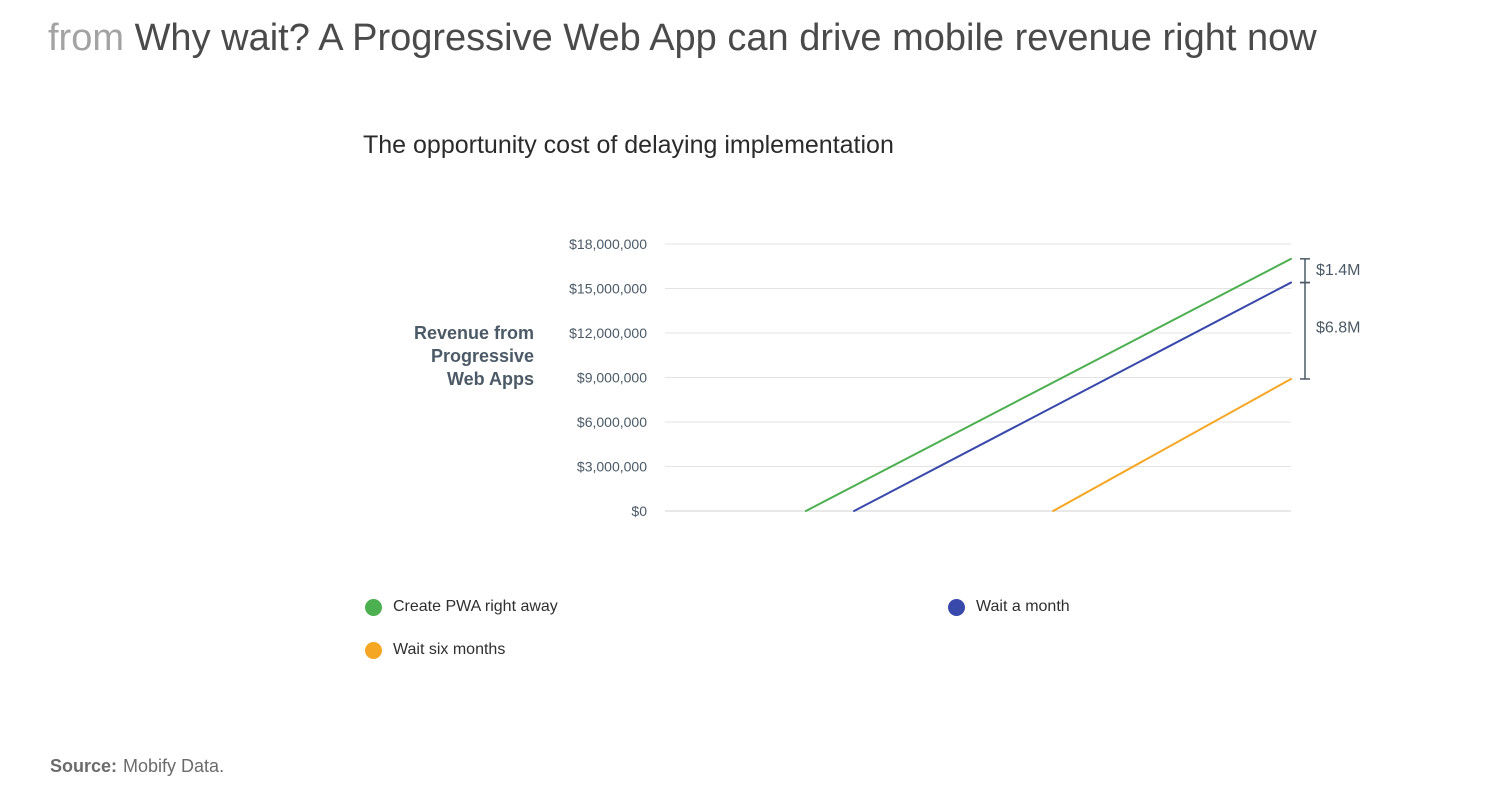  Describe the element at coordinates (612, 378) in the screenshot. I see `y-tick-label: $9,000,000` at that location.